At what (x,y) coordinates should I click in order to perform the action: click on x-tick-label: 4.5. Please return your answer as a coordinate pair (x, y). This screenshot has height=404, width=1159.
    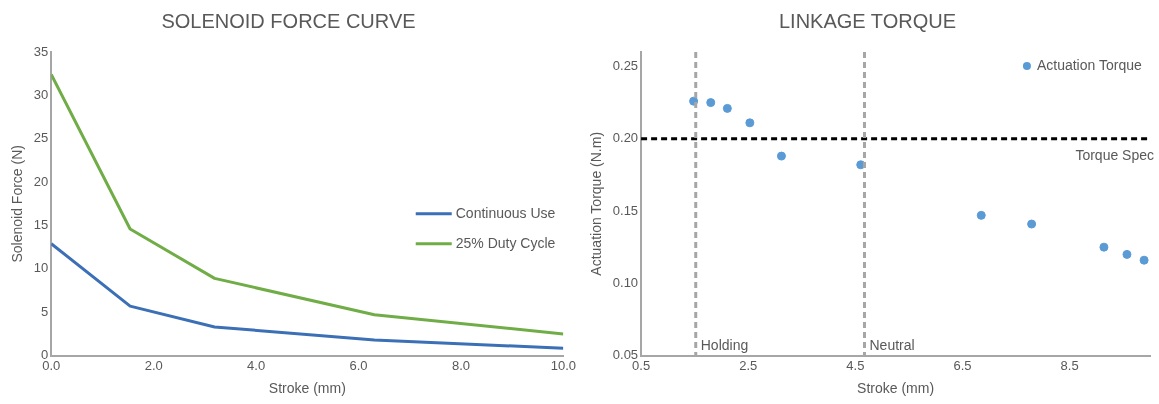
    Looking at the image, I should click on (855, 365).